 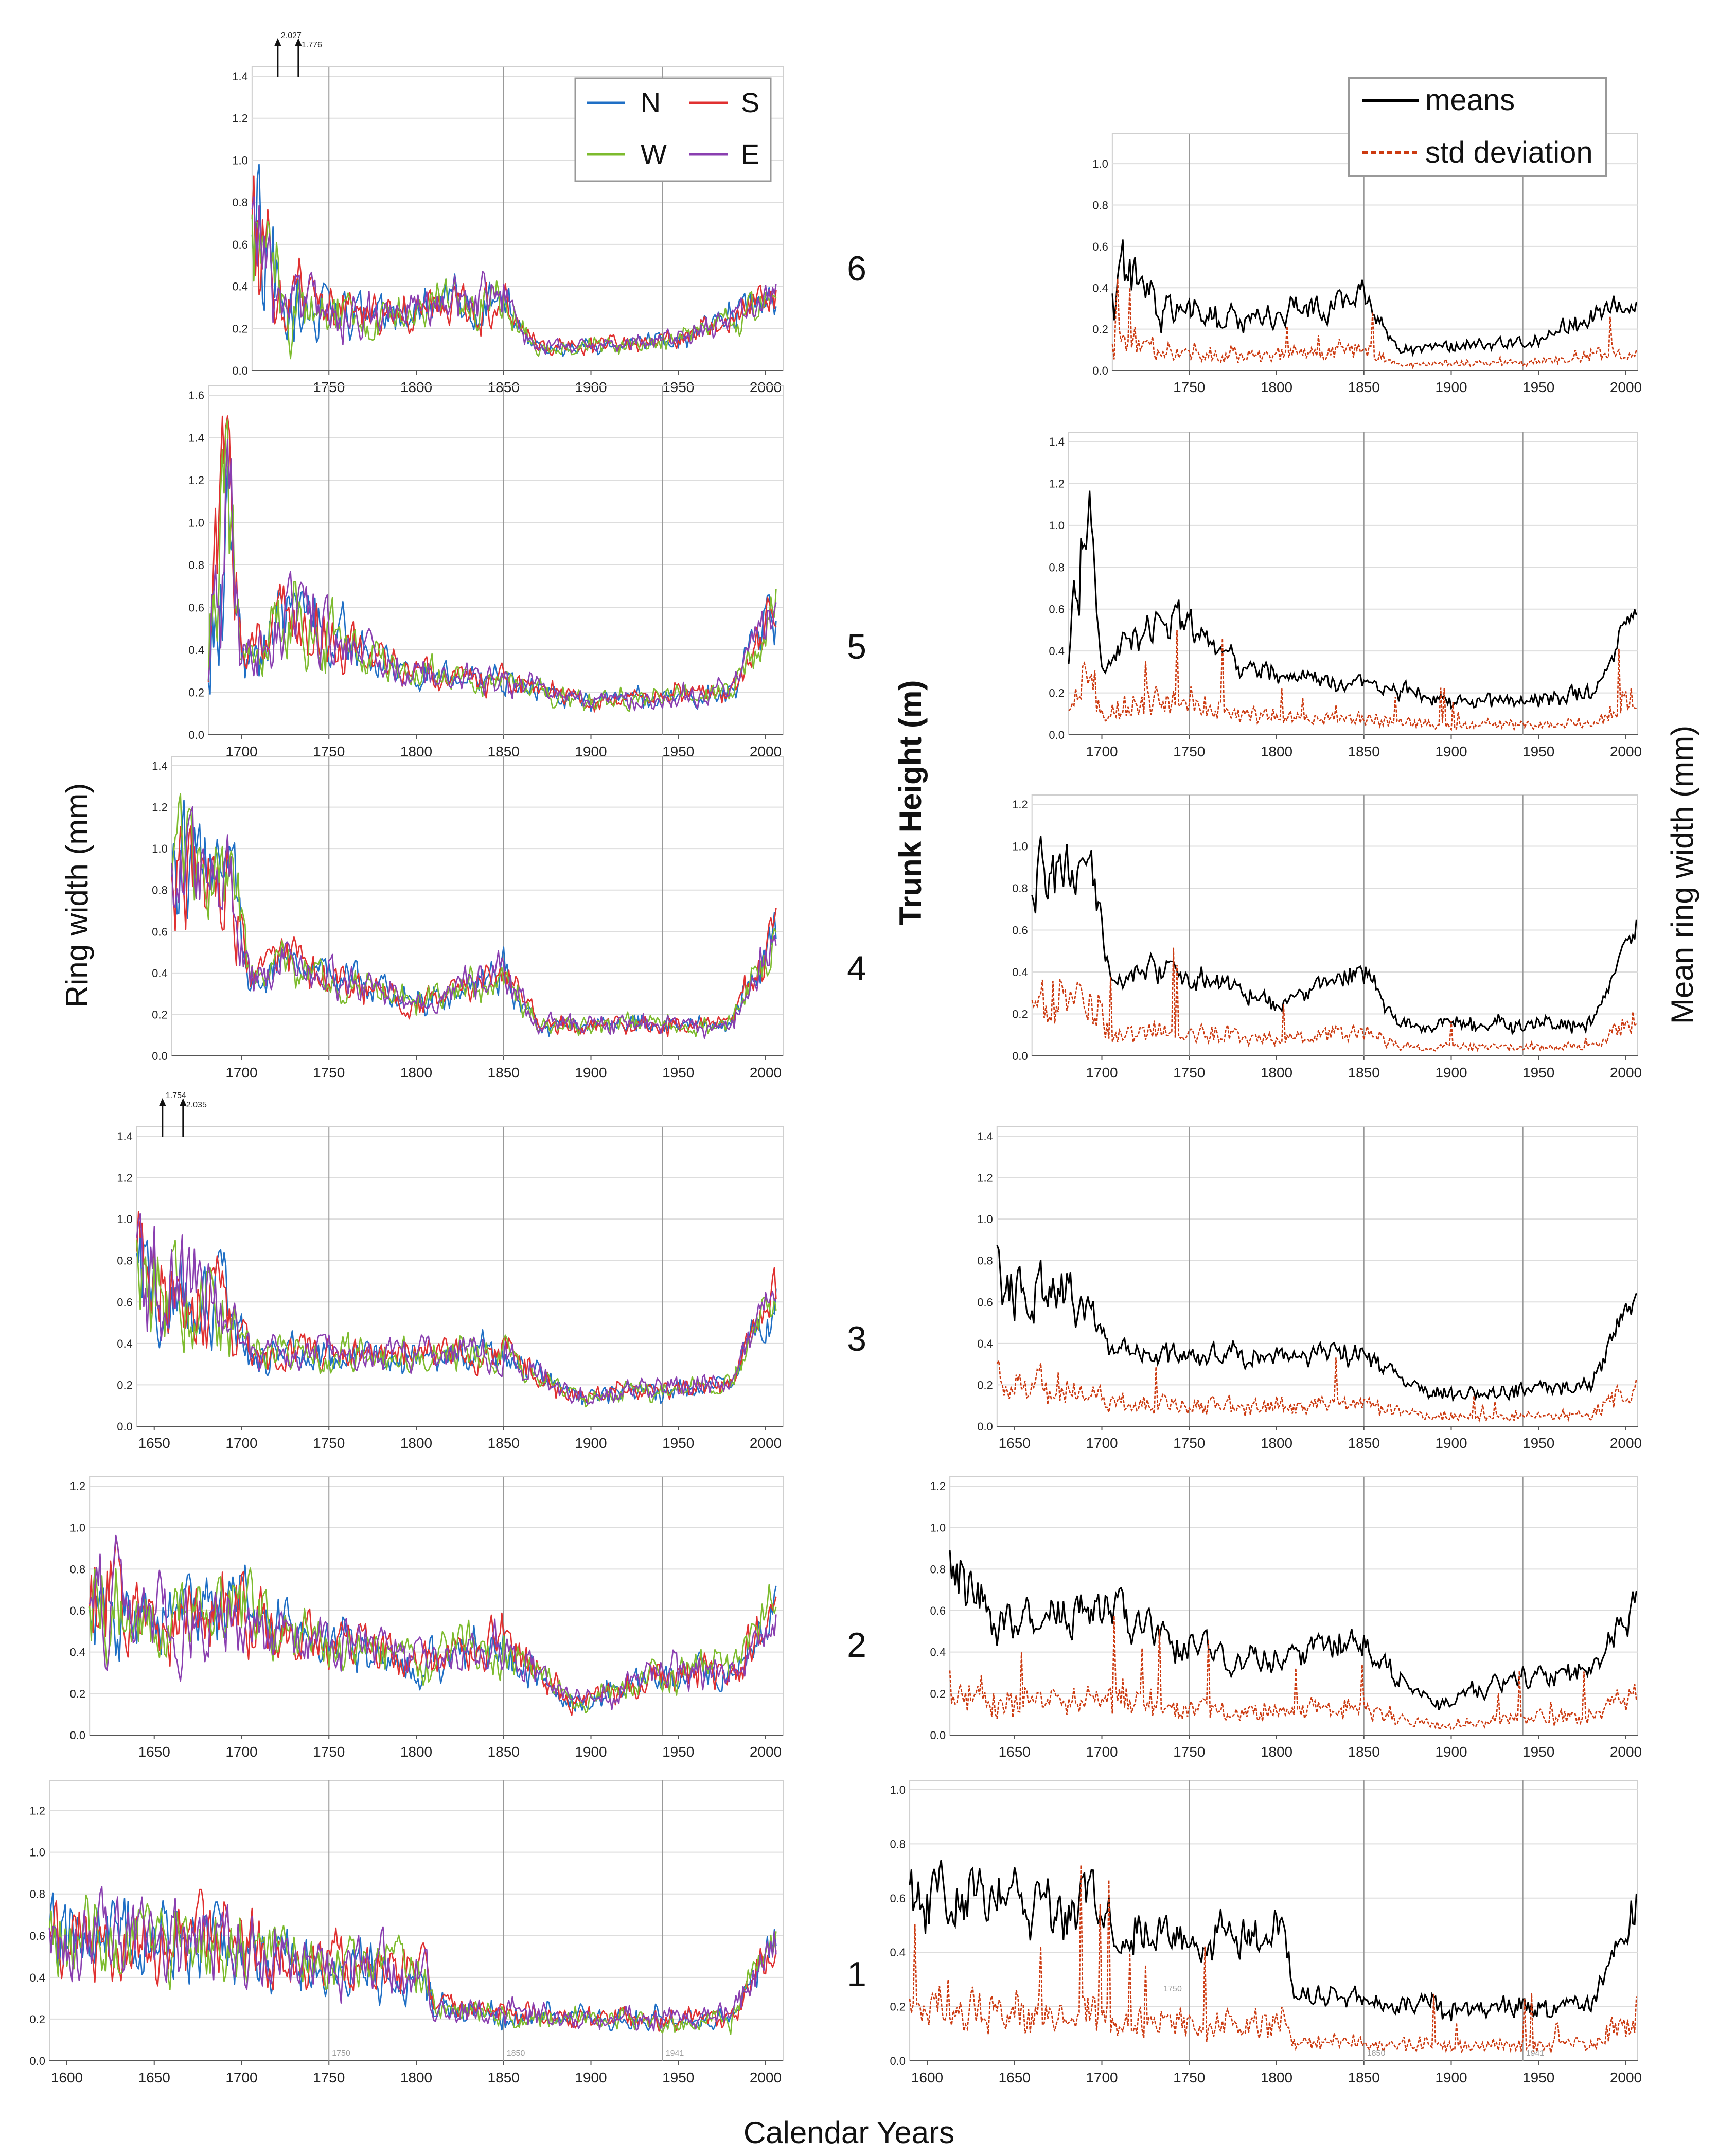 I want to click on reference-year-label: 1850, so click(x=516, y=2053).